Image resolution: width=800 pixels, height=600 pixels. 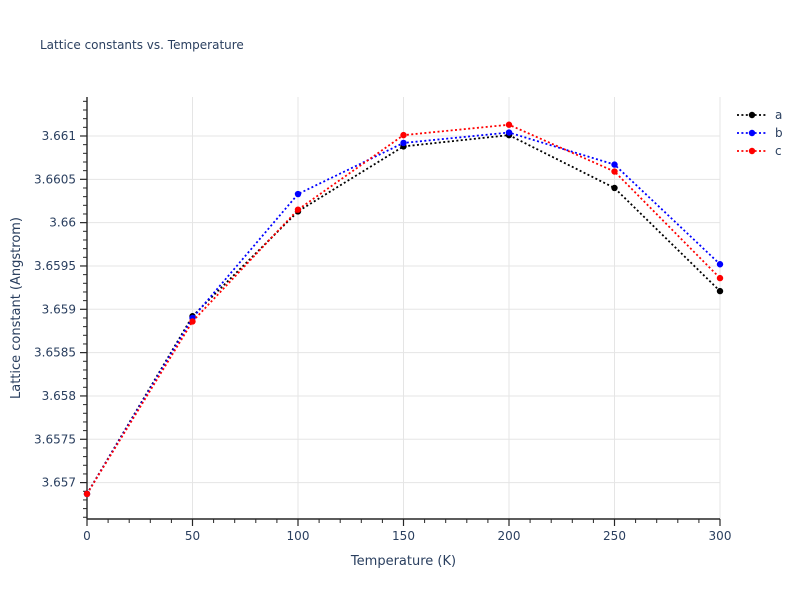 I want to click on y-tick-label: 3.6605, so click(x=55, y=179).